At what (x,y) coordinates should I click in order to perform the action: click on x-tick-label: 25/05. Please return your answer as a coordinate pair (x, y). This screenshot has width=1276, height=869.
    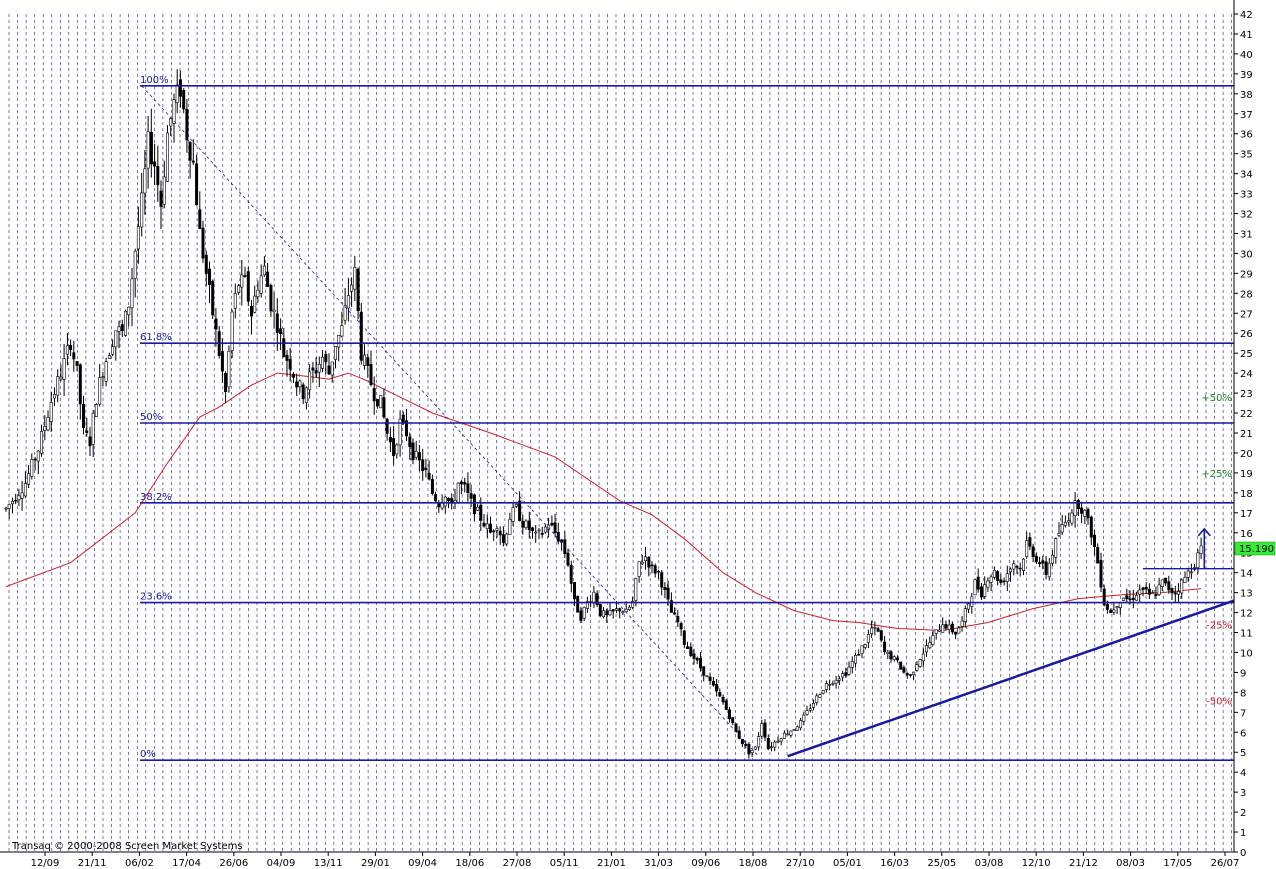
    Looking at the image, I should click on (941, 863).